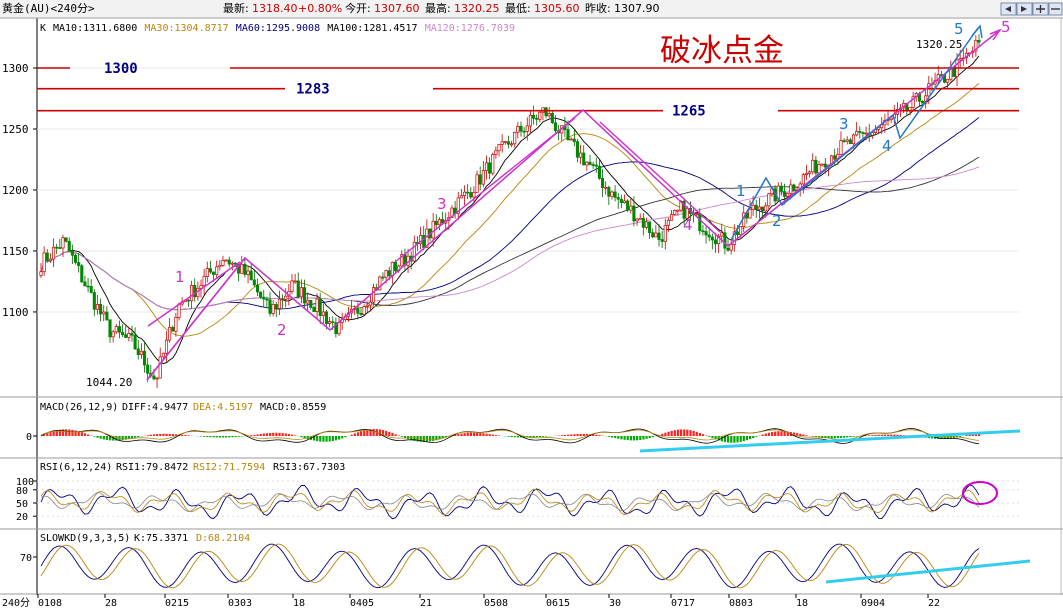  I want to click on low-price-label: 1044.20, so click(109, 382).